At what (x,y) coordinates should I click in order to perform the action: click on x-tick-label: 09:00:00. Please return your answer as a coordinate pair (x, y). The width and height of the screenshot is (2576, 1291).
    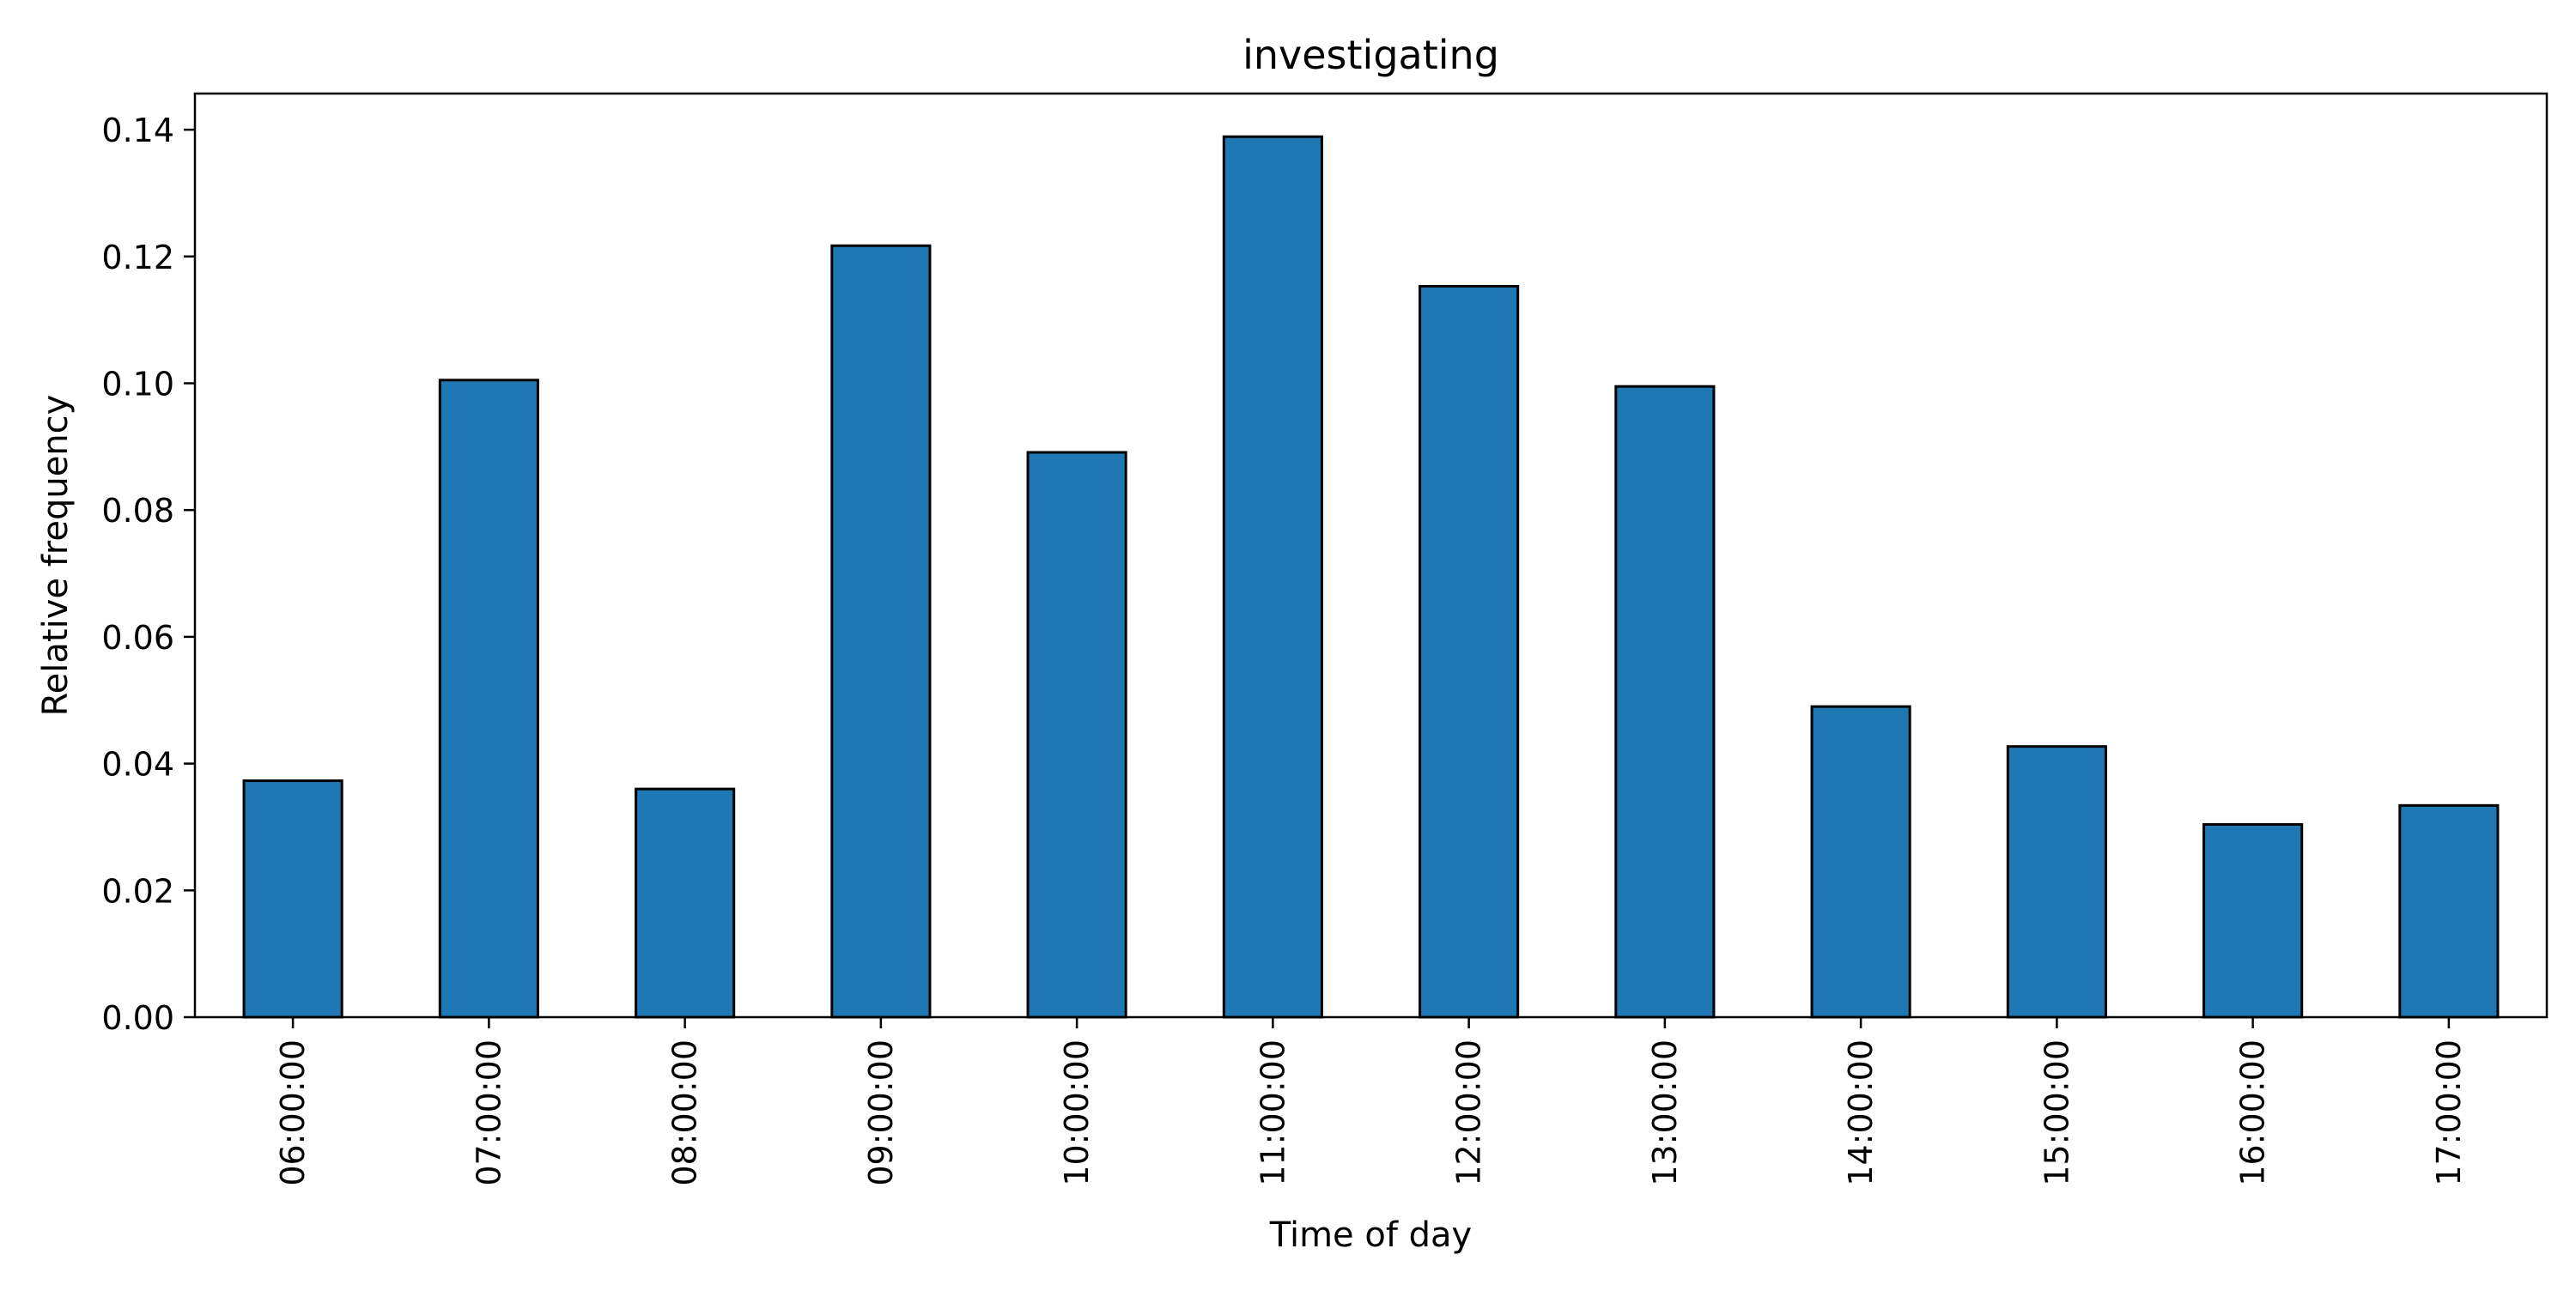
    Looking at the image, I should click on (881, 1112).